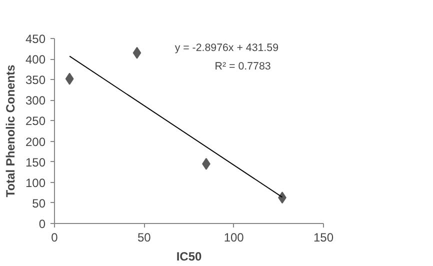  What do you see at coordinates (226, 48) in the screenshot?
I see `annotation: y = -2.8976x + 431.59` at bounding box center [226, 48].